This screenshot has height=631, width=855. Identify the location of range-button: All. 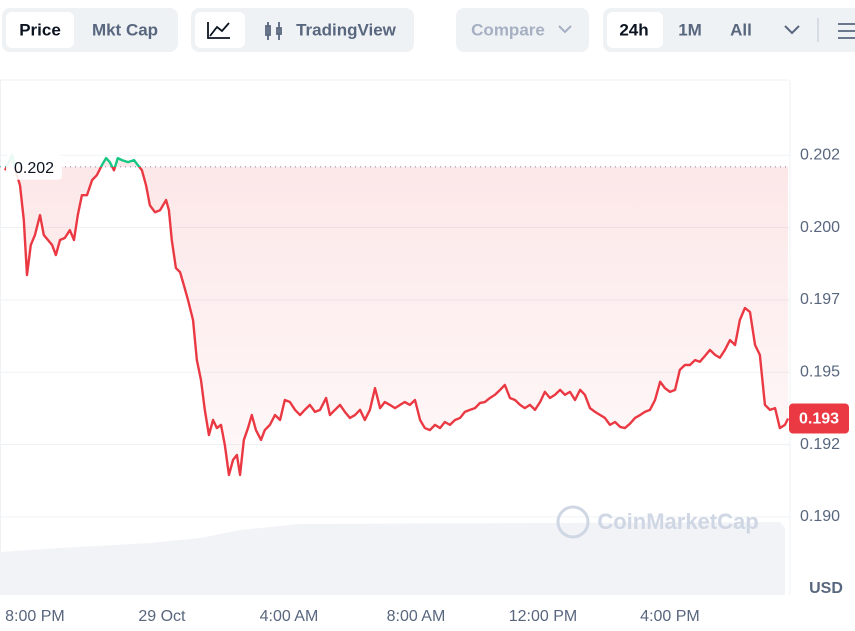
(741, 29).